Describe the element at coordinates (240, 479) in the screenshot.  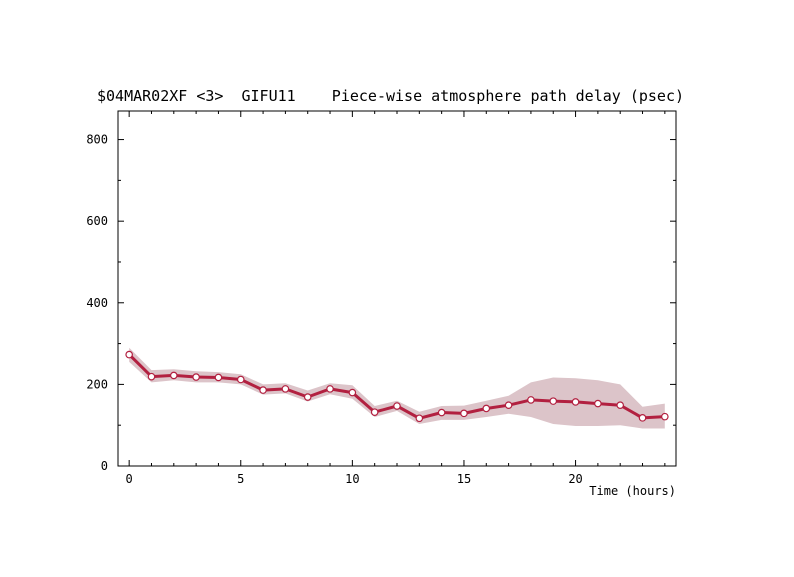
I see `x-tick-label: 5` at that location.